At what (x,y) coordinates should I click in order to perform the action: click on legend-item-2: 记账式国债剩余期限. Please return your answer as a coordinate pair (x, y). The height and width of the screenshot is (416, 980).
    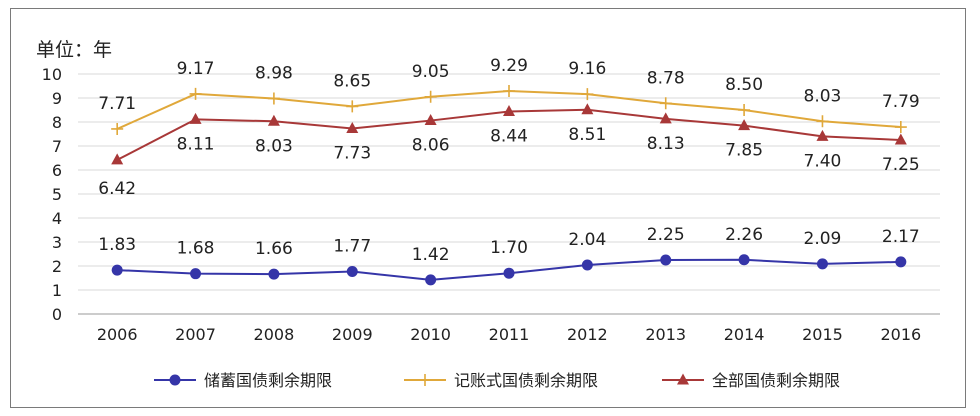
    Looking at the image, I should click on (501, 380).